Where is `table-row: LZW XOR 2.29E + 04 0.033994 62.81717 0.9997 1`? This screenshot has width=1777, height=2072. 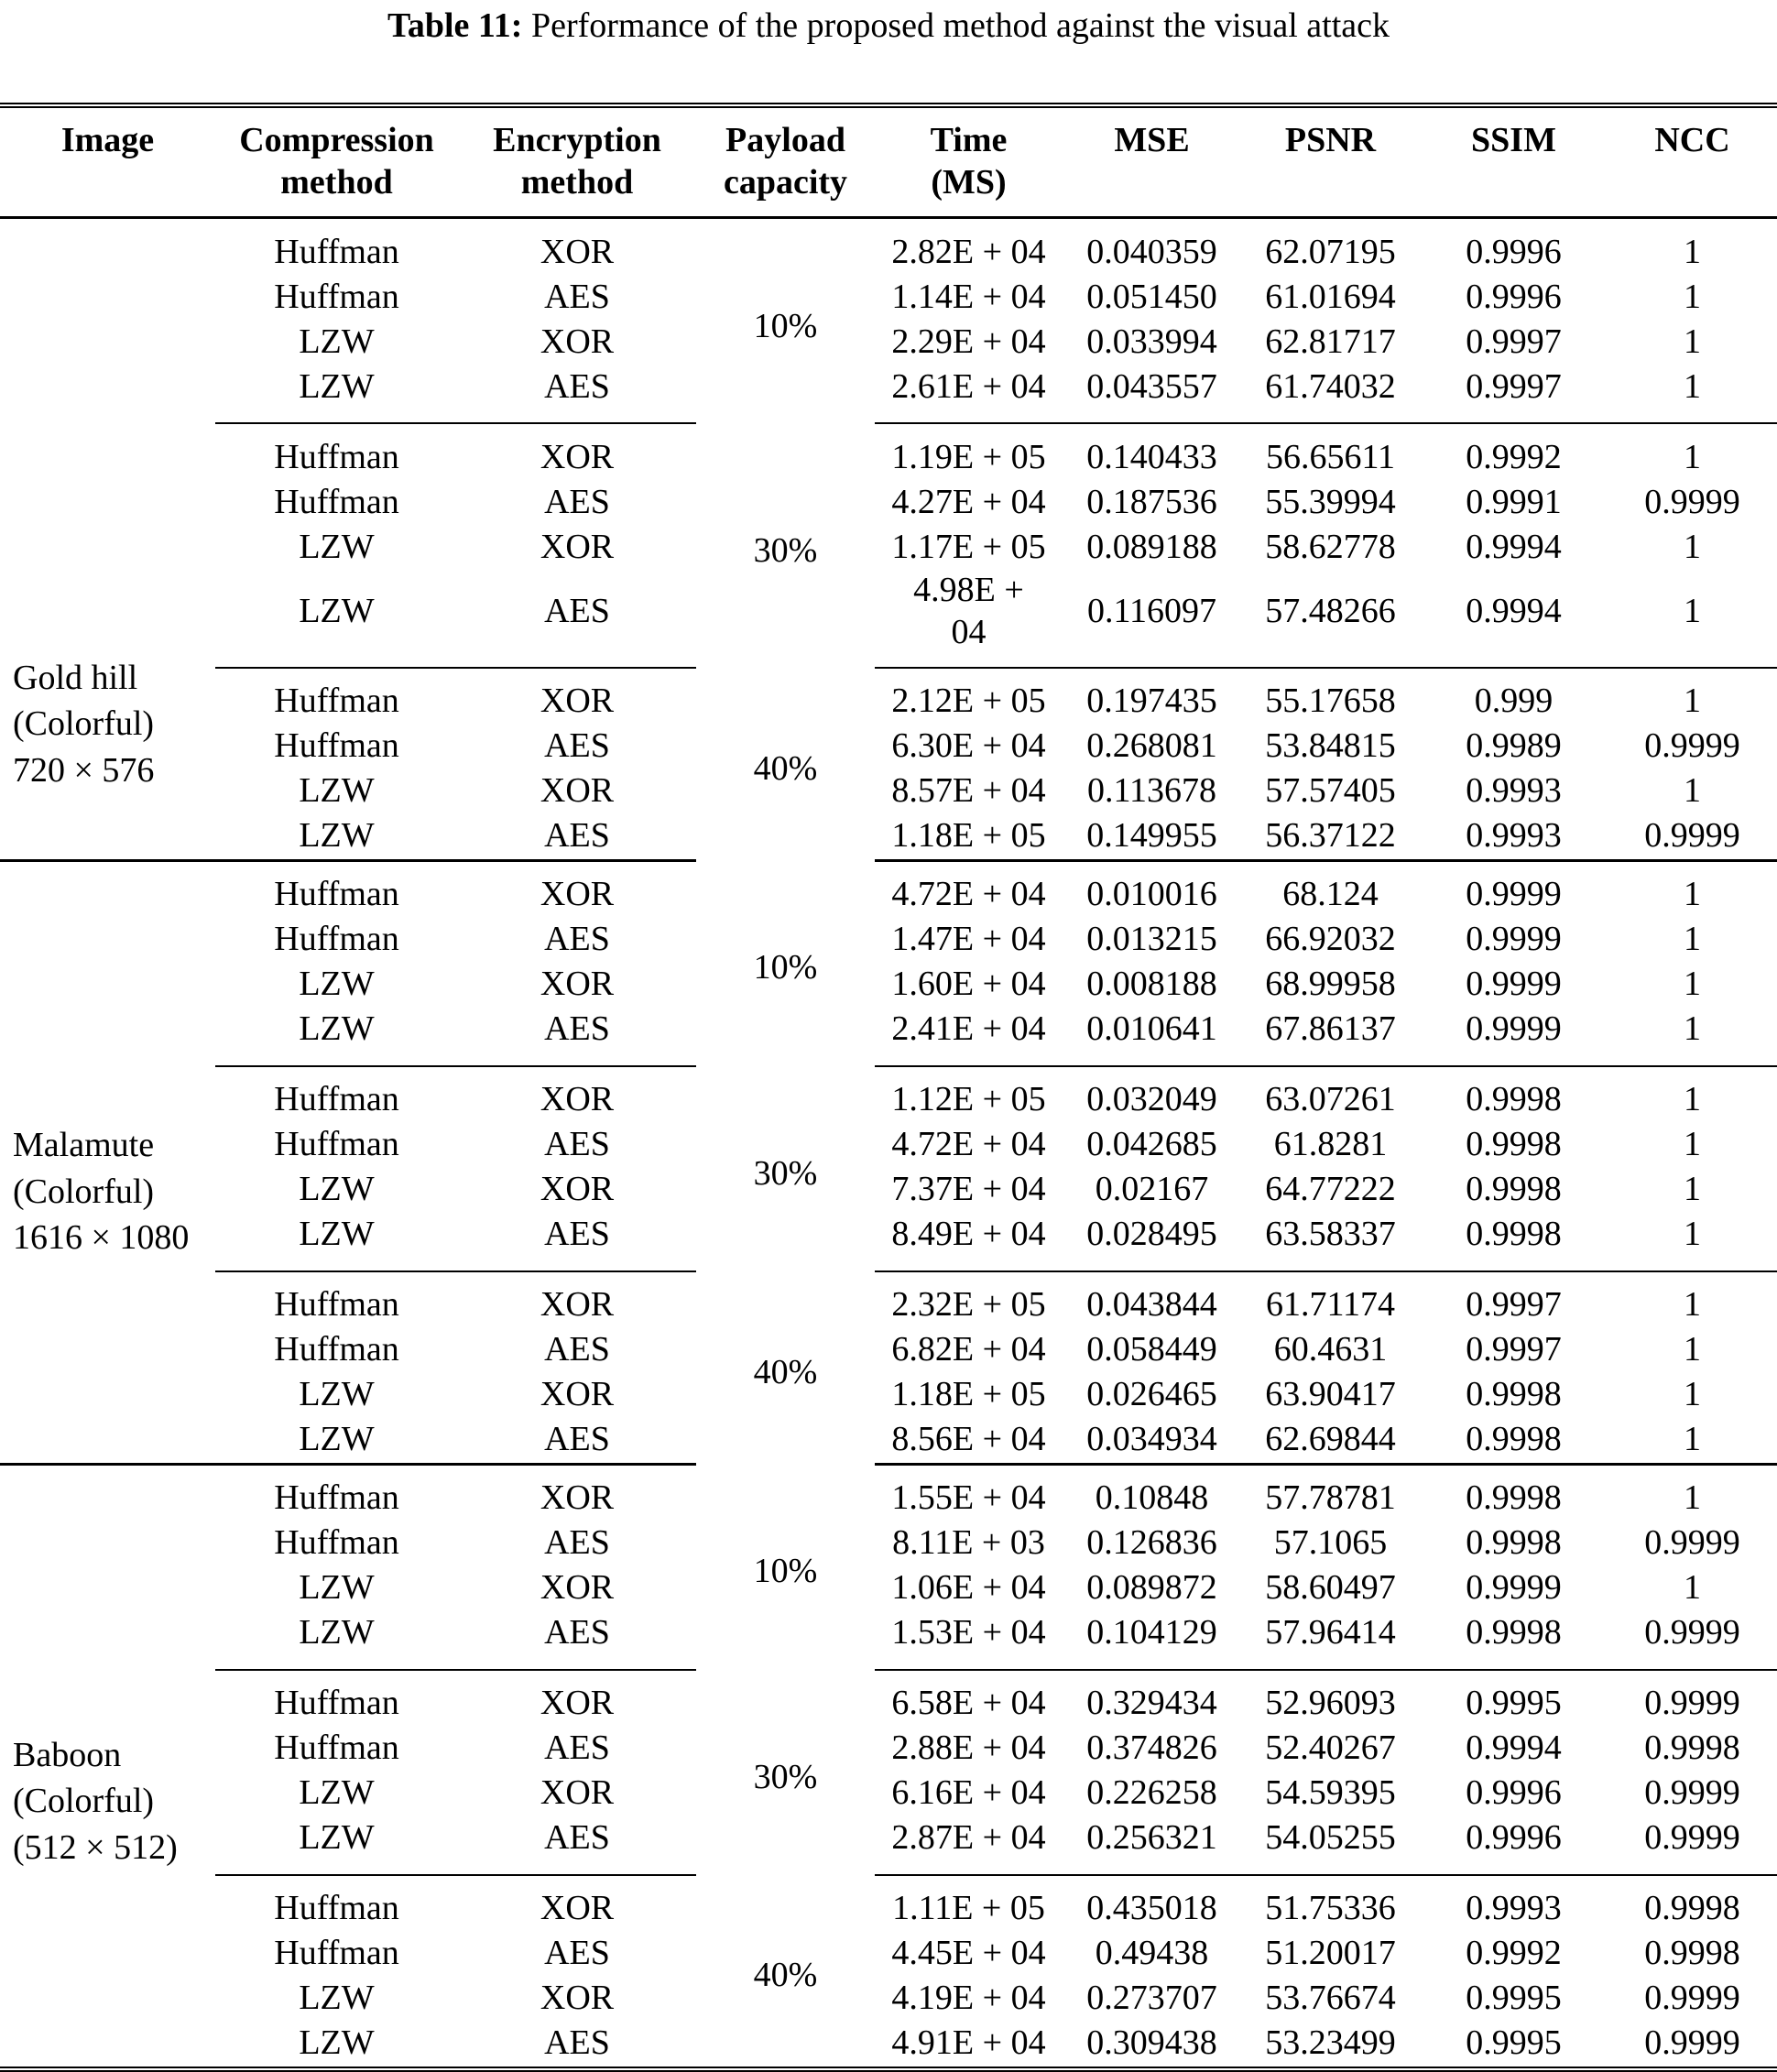
table-row: LZW XOR 2.29E + 04 0.033994 62.81717 0.9997 1 is located at coordinates (888, 343).